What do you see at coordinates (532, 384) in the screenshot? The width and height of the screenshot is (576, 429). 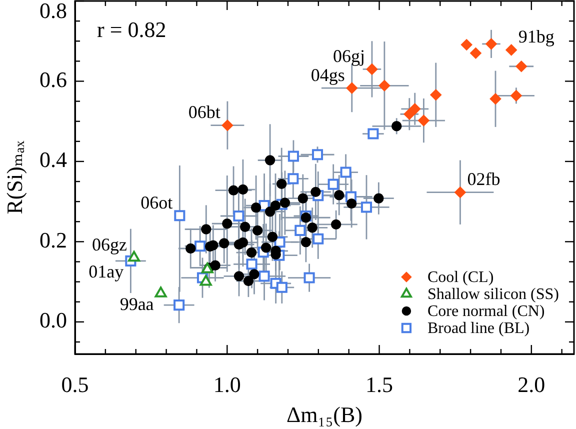 I see `x-tick-label: 2.0` at bounding box center [532, 384].